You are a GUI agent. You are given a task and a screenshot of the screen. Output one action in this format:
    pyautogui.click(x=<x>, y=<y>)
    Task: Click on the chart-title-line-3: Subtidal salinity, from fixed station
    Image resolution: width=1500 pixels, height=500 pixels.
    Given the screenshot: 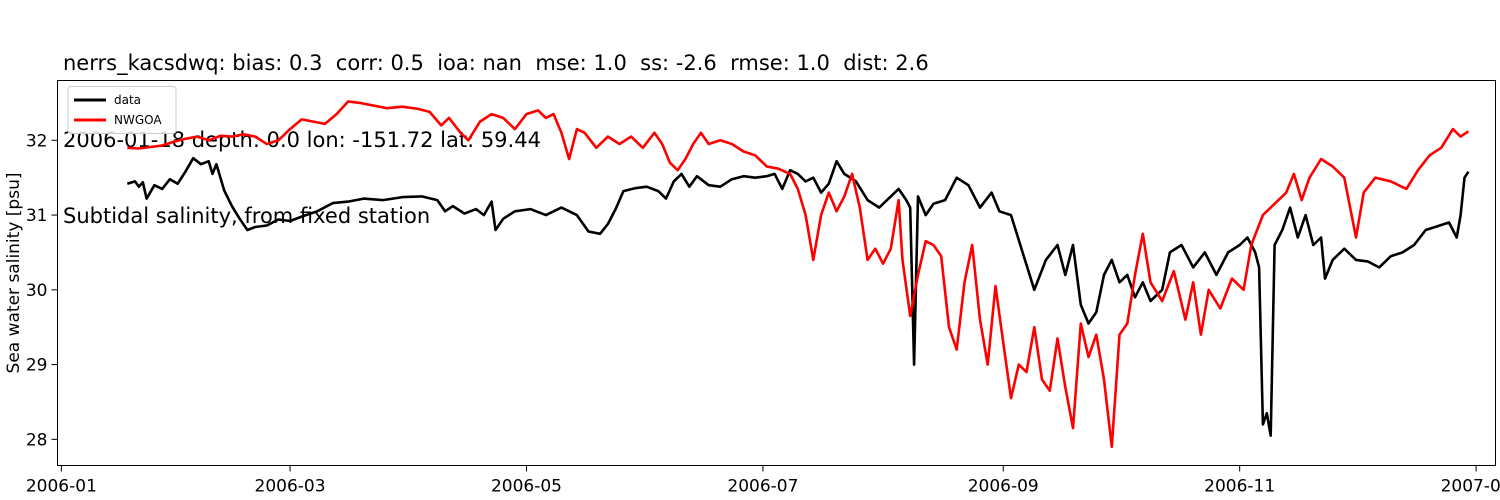 What is the action you would take?
    pyautogui.click(x=247, y=216)
    